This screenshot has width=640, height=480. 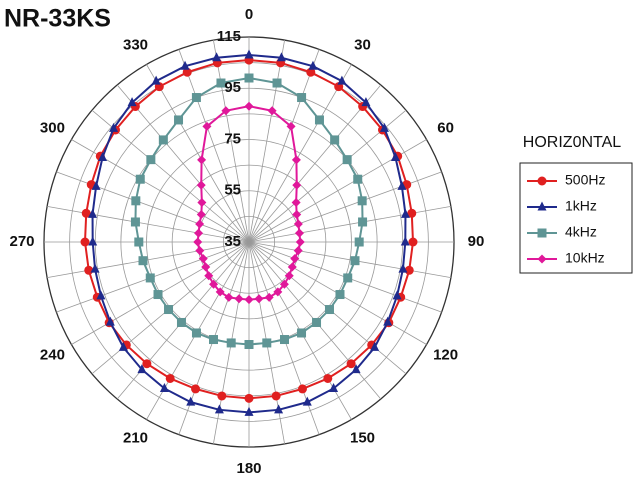 What do you see at coordinates (232, 190) in the screenshot?
I see `r-tick-label: 55` at bounding box center [232, 190].